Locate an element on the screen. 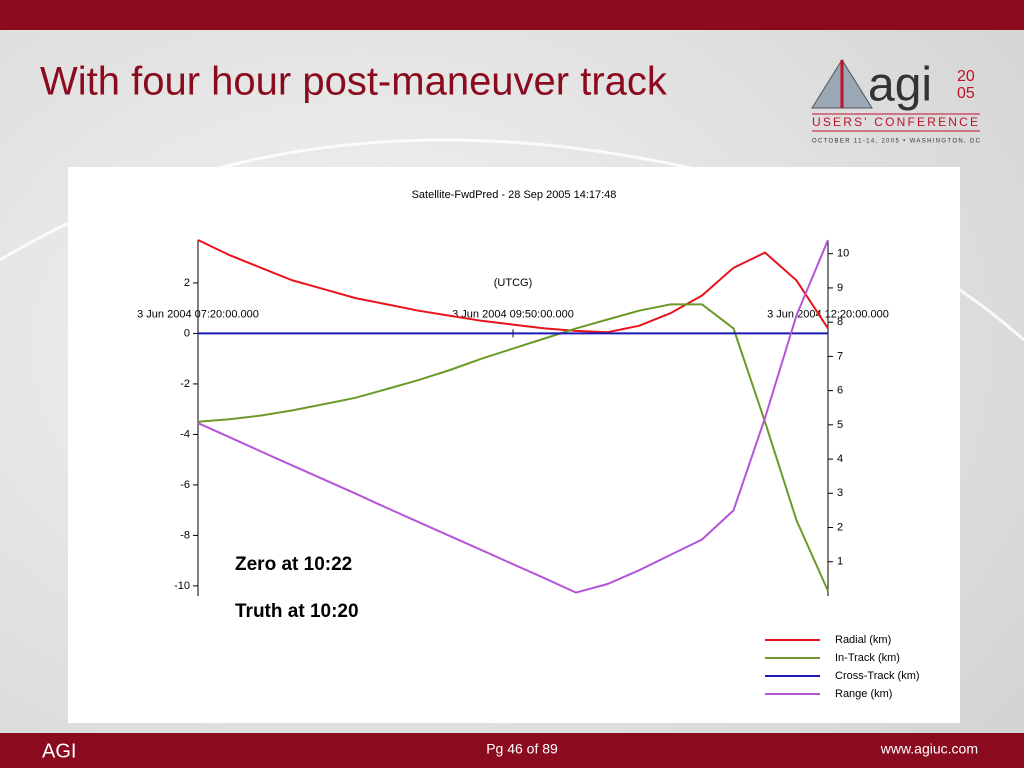 The height and width of the screenshot is (768, 1024). y-tick-label: 0 is located at coordinates (187, 333).